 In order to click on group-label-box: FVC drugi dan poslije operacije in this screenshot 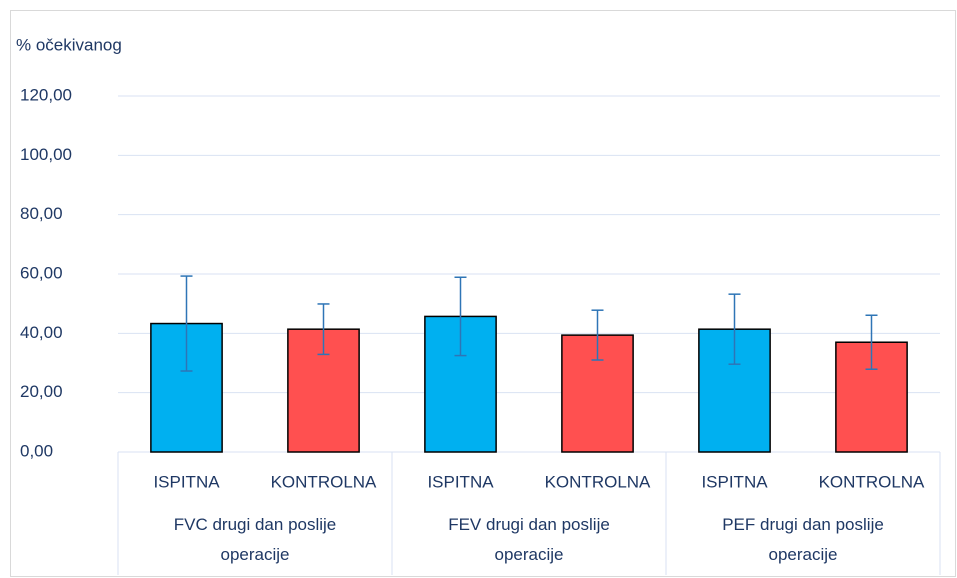, I will do `click(255, 539)`.